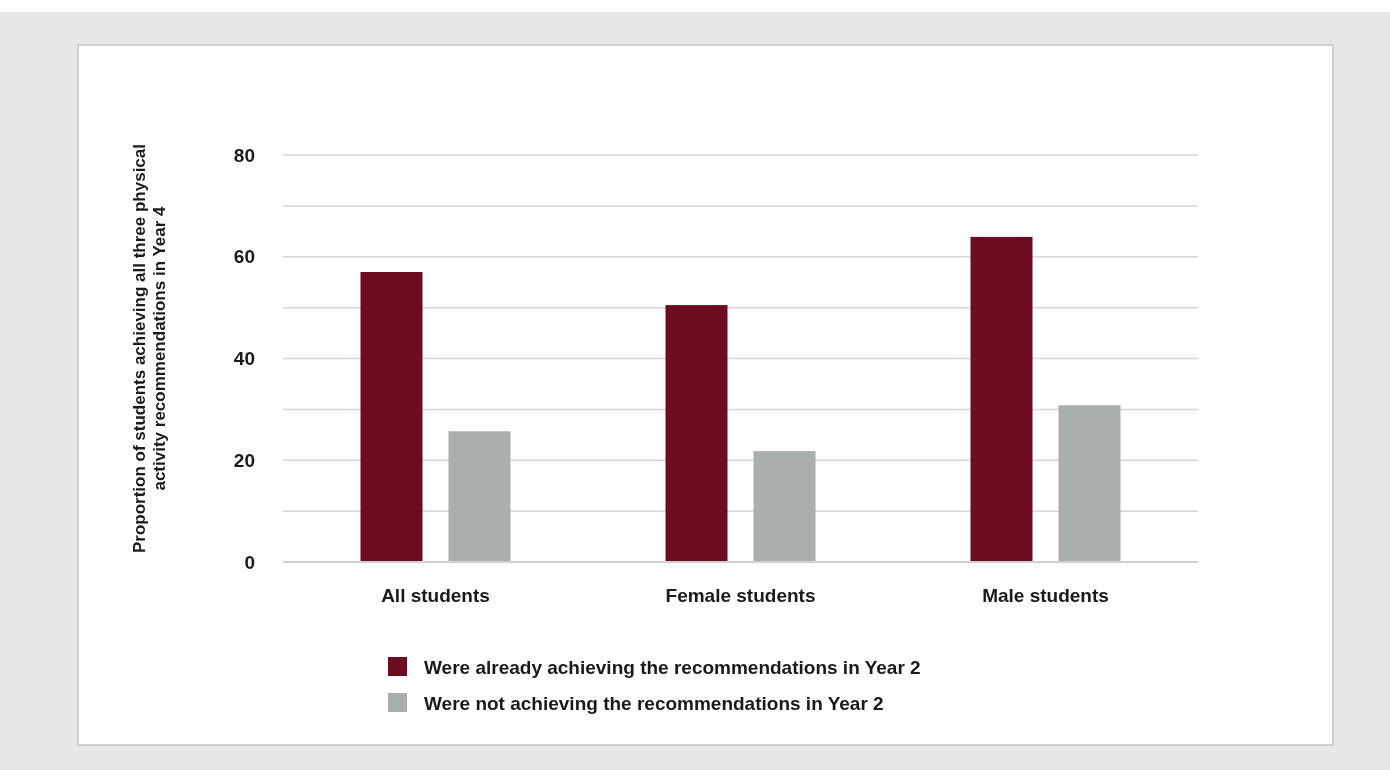 This screenshot has height=770, width=1390. Describe the element at coordinates (244, 359) in the screenshot. I see `y-tick-label: 40` at that location.